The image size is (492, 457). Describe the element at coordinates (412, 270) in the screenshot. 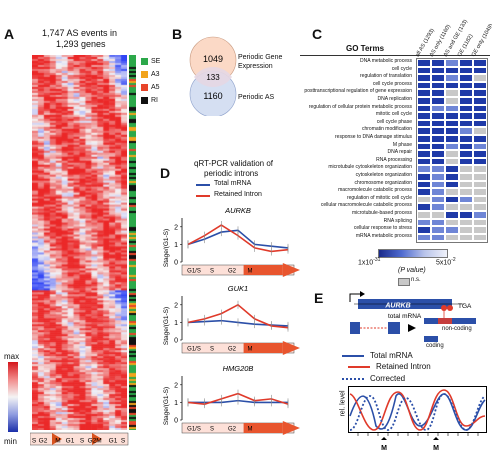

I see `p-scale-caption: (P value)` at that location.